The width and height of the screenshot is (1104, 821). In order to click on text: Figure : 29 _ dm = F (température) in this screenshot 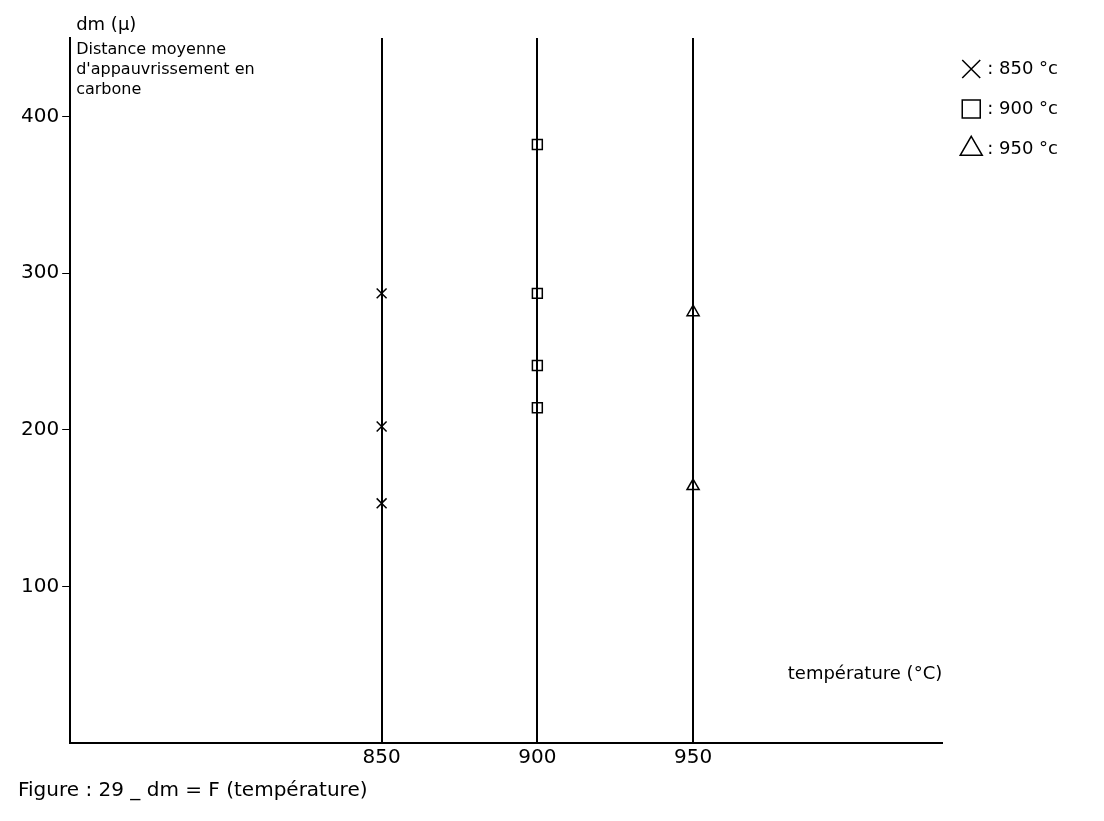, I will do `click(193, 789)`.